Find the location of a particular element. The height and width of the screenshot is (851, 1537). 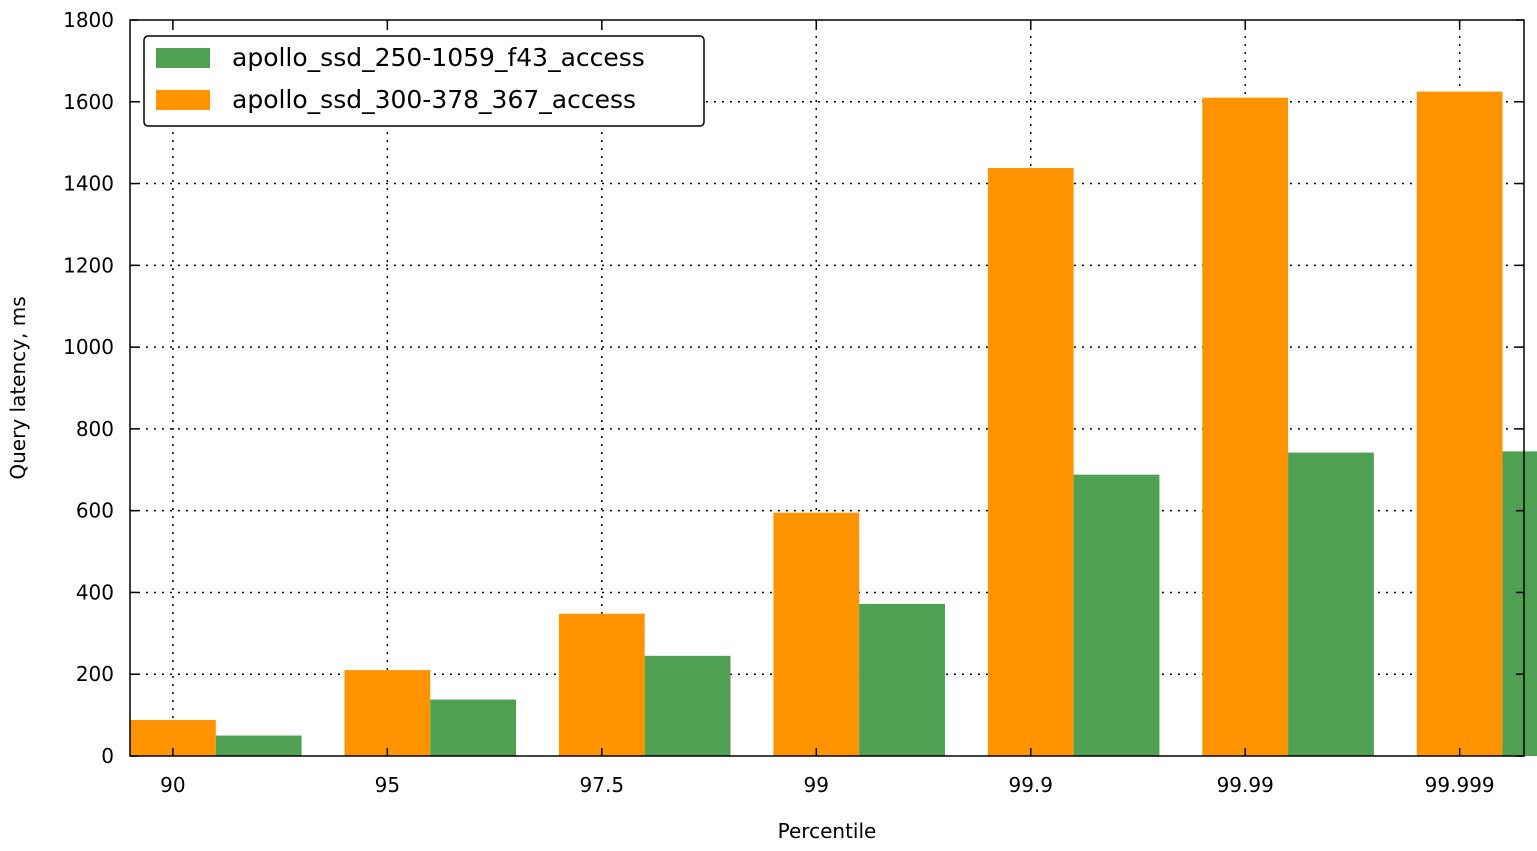

x-tick-label: 95 is located at coordinates (387, 785).